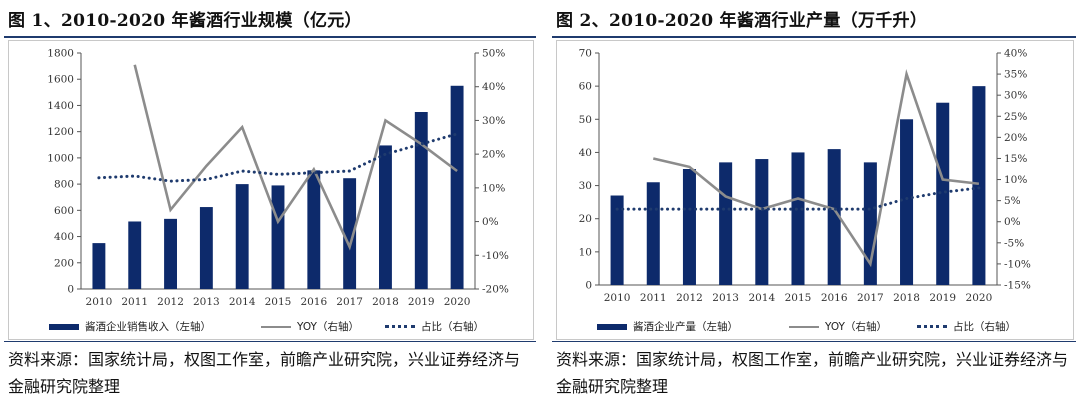 The height and width of the screenshot is (408, 1080). Describe the element at coordinates (585, 54) in the screenshot. I see `left-tick-label: 70` at that location.